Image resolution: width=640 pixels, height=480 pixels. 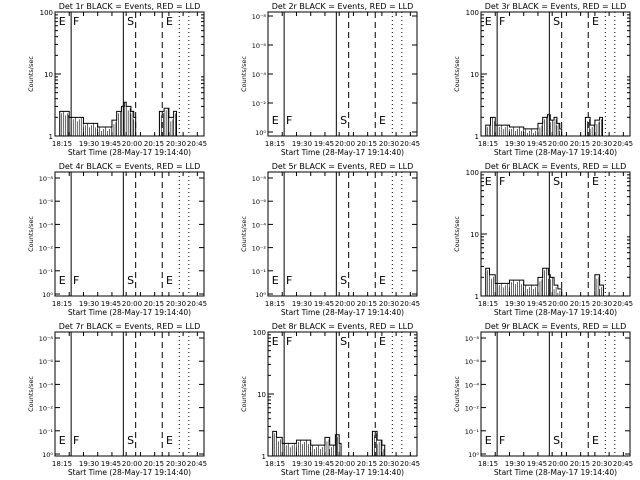 What do you see at coordinates (343, 6) in the screenshot?
I see `chart-title: Det 2r BLACK = Events, RED = LLD` at bounding box center [343, 6].